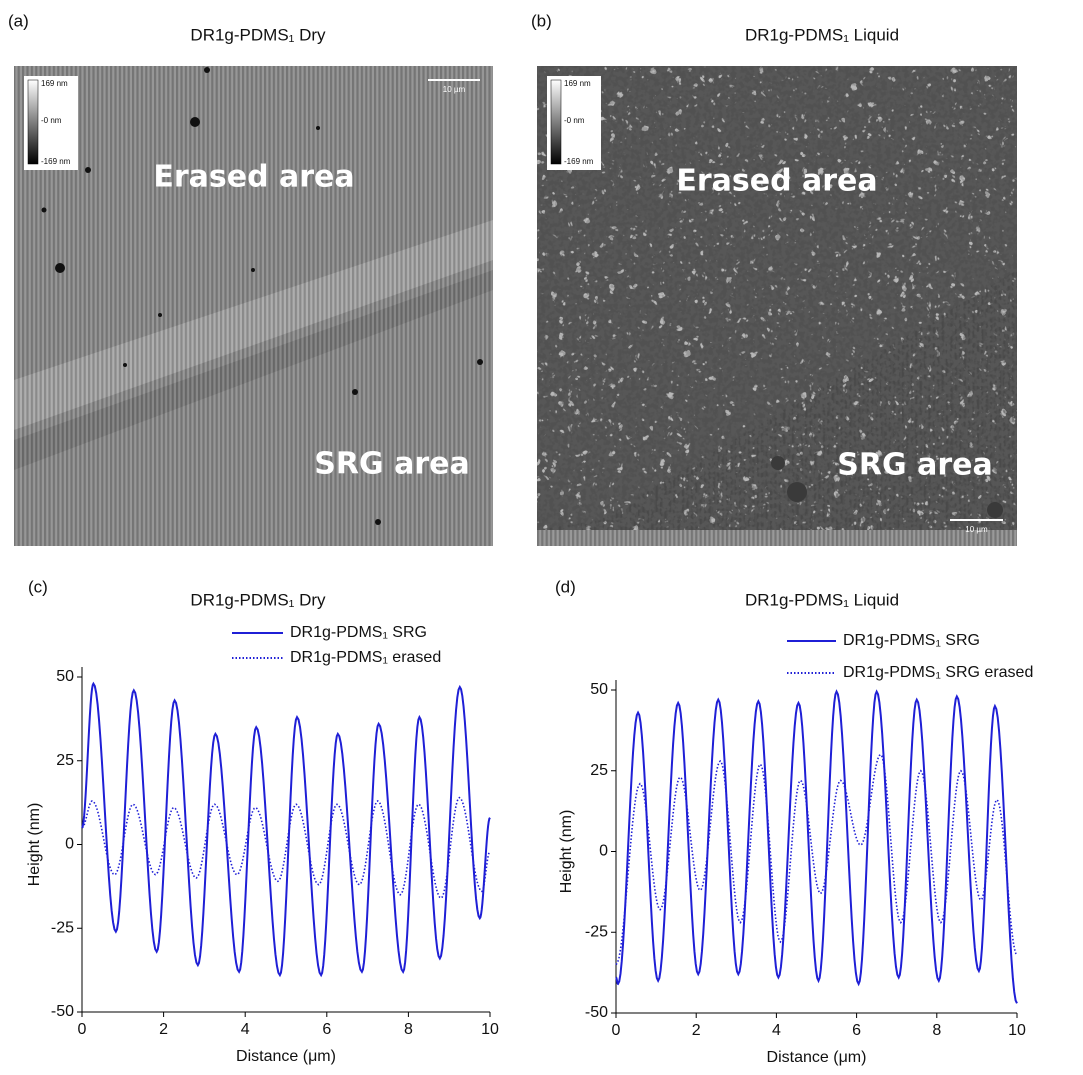  What do you see at coordinates (258, 599) in the screenshot?
I see `chart-title: DR1g-PDMS₁ Dry` at bounding box center [258, 599].